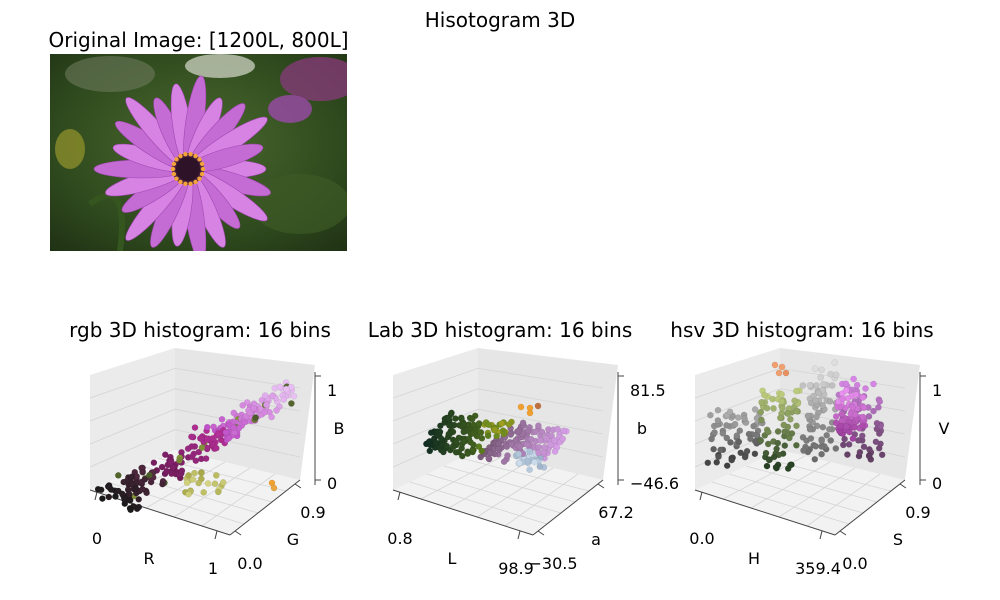 This screenshot has width=1000, height=600. I want to click on x-axis-label: H, so click(754, 558).